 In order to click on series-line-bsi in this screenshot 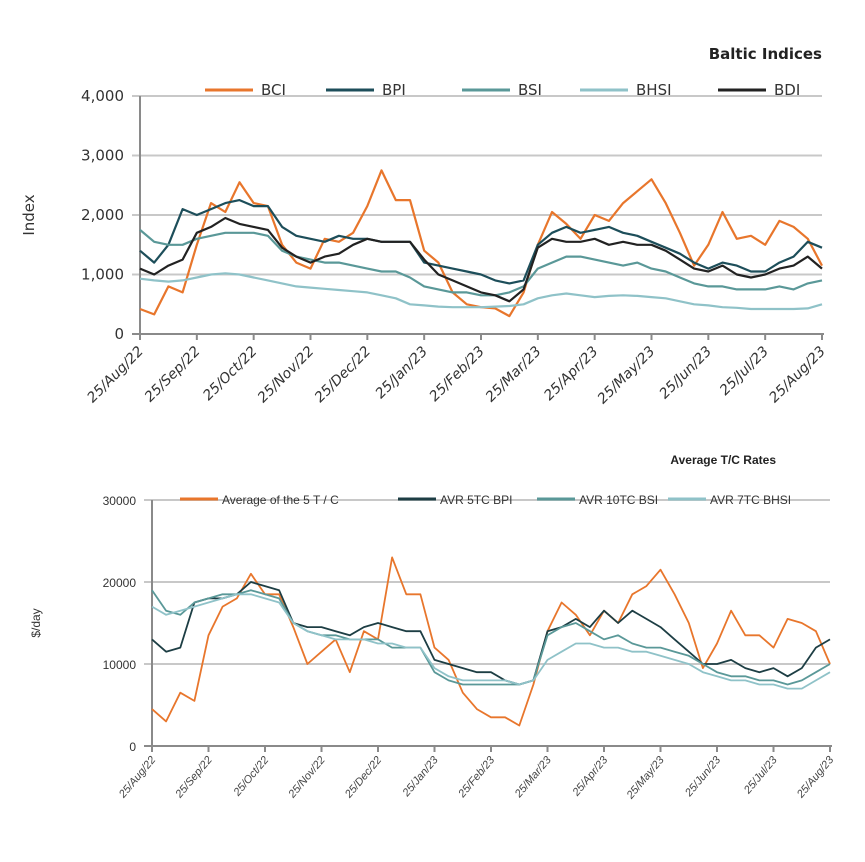, I will do `click(481, 263)`.